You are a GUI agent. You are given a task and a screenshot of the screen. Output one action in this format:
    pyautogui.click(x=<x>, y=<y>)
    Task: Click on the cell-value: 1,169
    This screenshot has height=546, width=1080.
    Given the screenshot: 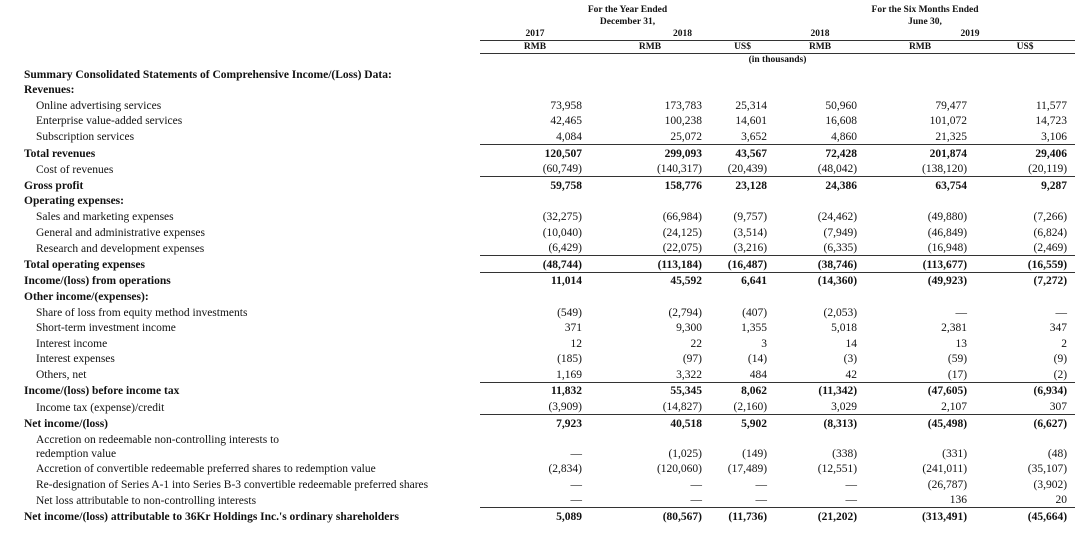 What is the action you would take?
    pyautogui.click(x=569, y=374)
    